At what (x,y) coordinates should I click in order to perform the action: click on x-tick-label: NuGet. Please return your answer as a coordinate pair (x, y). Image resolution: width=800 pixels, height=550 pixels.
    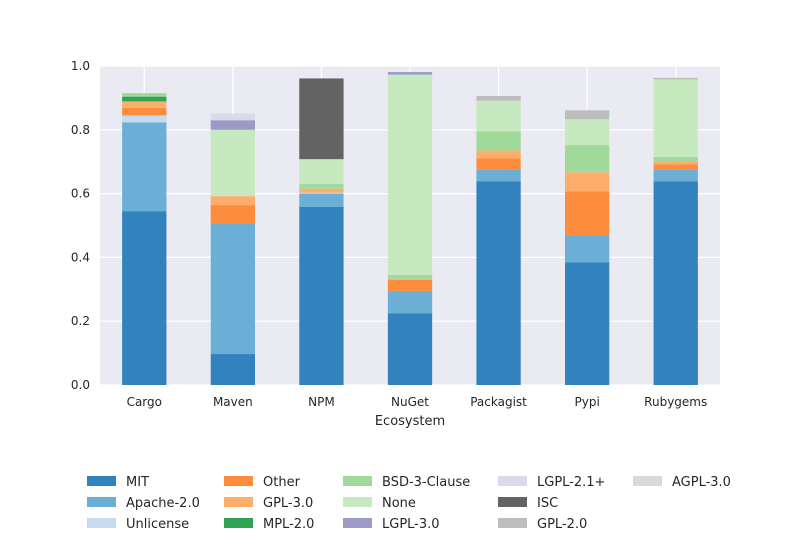
    Looking at the image, I should click on (410, 402).